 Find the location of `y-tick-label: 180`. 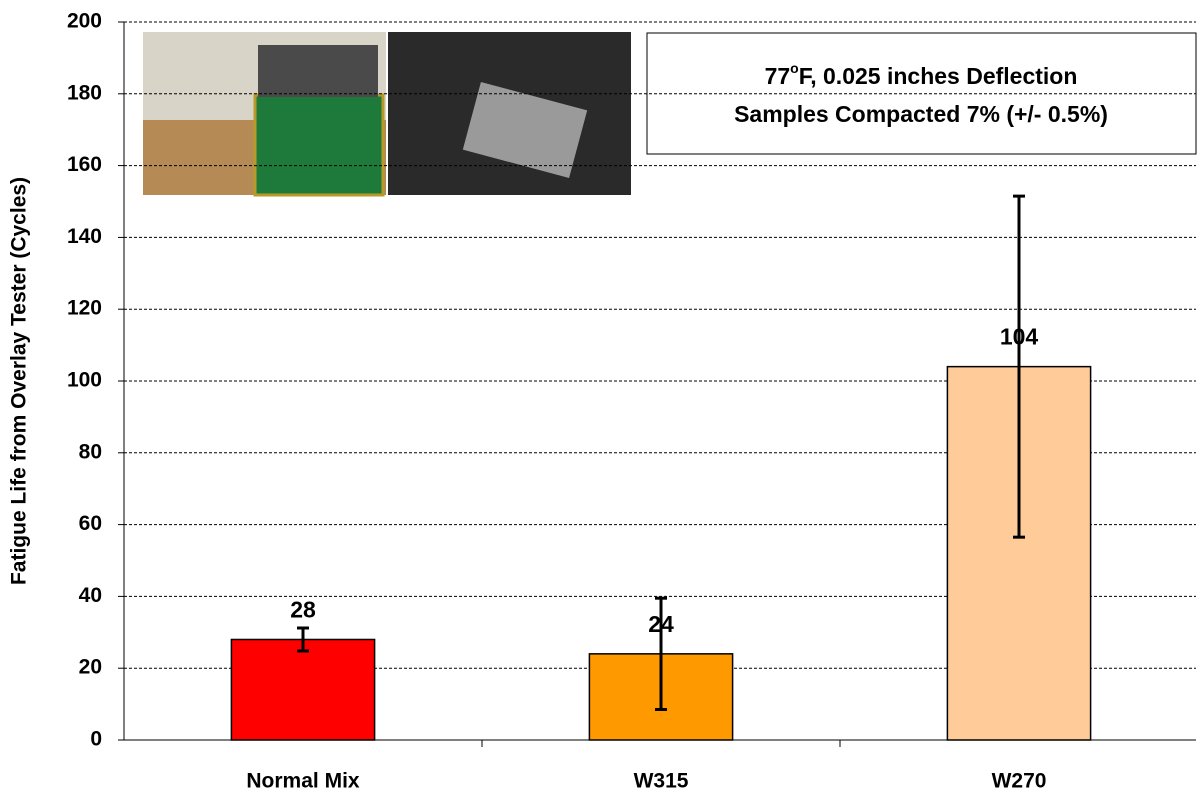

y-tick-label: 180 is located at coordinates (84, 92).